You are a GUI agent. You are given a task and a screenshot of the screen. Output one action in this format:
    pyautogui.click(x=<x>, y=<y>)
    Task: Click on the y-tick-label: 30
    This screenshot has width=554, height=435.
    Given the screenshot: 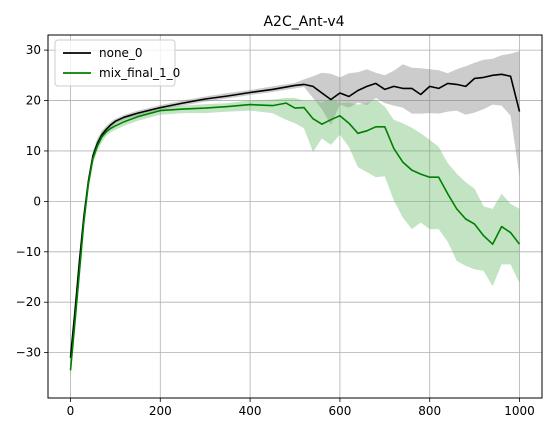 What is the action you would take?
    pyautogui.click(x=33, y=50)
    